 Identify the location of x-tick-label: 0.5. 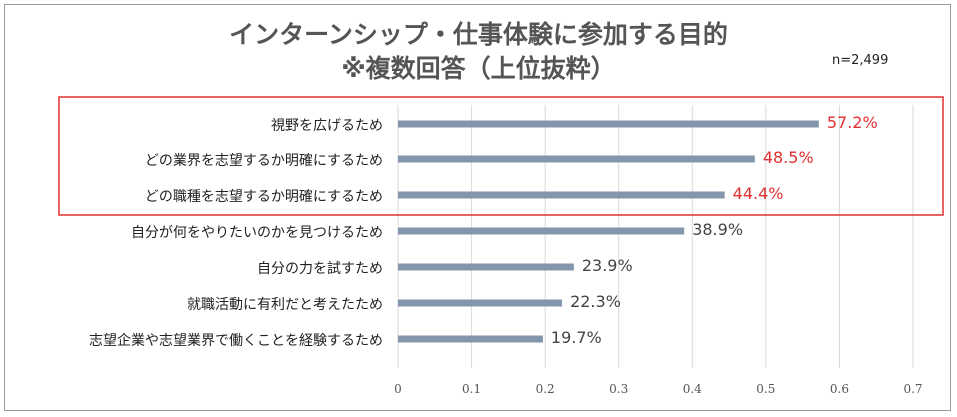
(765, 389).